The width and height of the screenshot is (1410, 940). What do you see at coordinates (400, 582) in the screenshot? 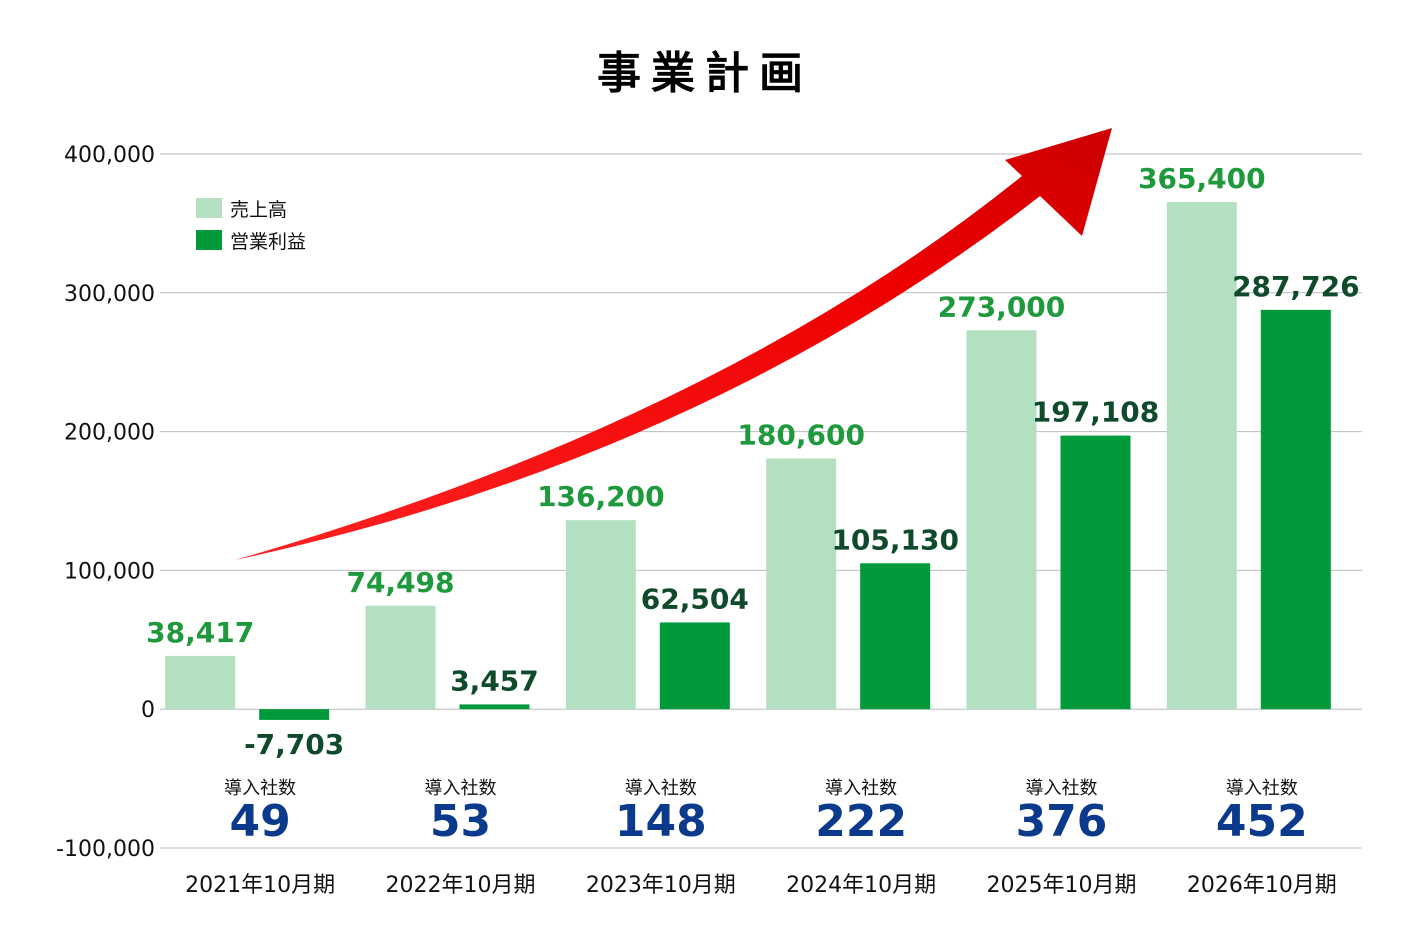
I see `data-label-sales: 74,498` at bounding box center [400, 582].